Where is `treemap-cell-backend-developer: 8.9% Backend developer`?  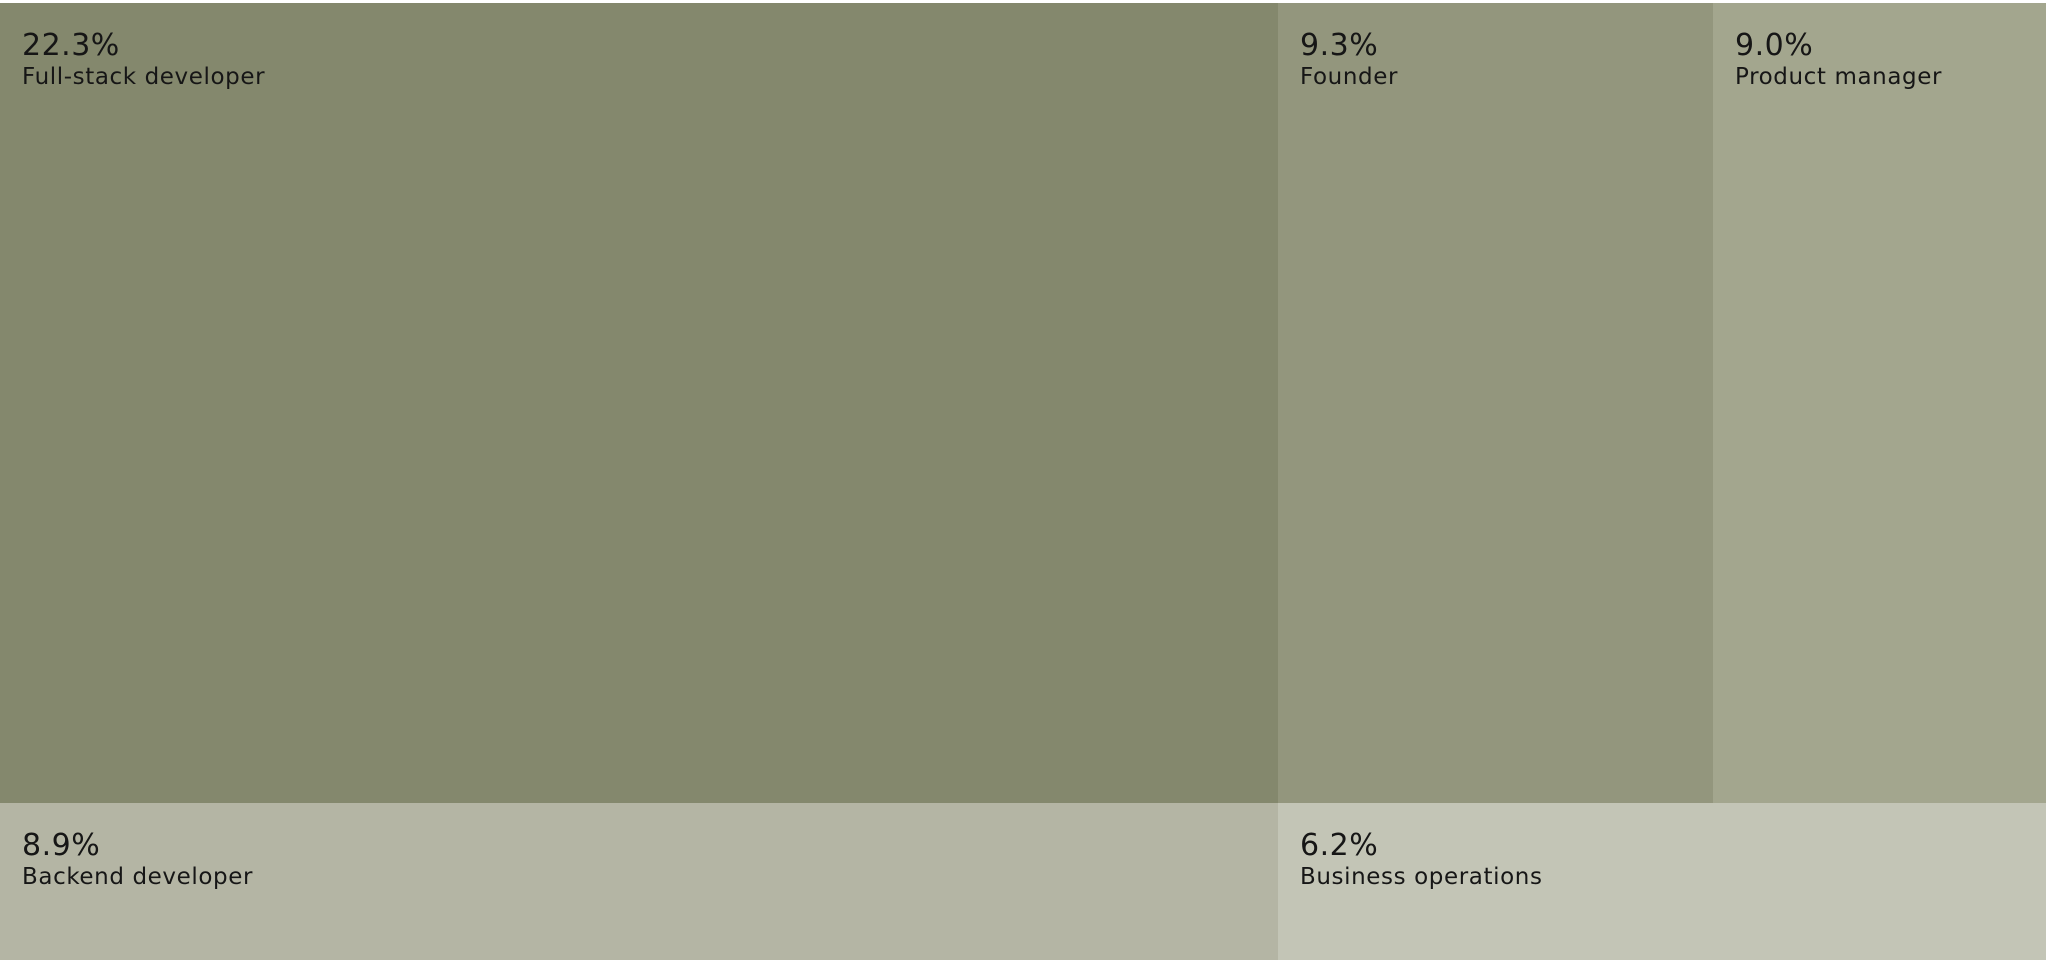
treemap-cell-backend-developer: 8.9% Backend developer is located at coordinates (639, 881).